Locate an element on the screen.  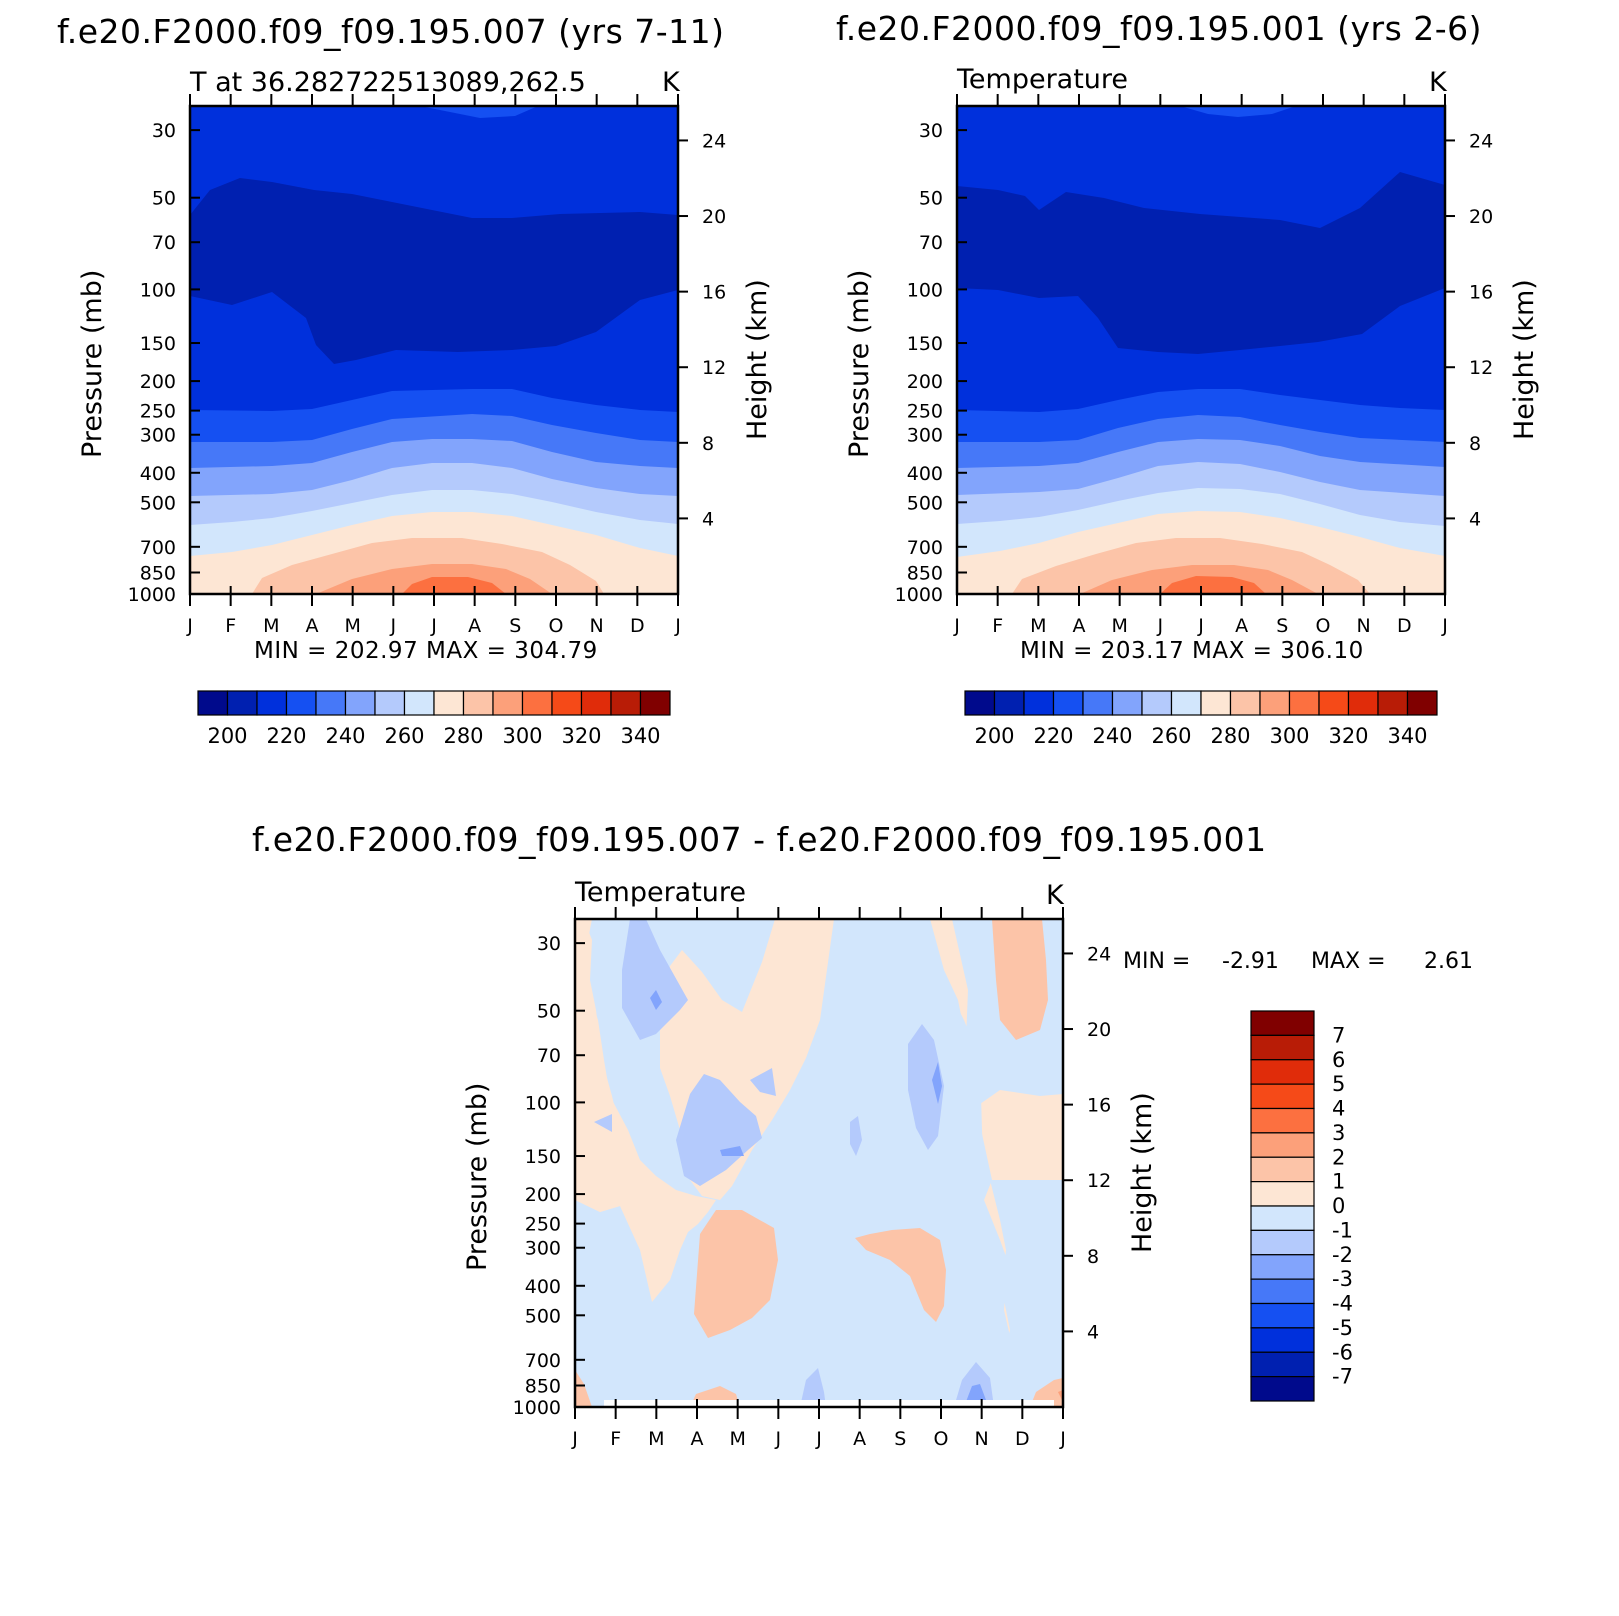
band-neg-1-2-d is located at coordinates (603, 1123).